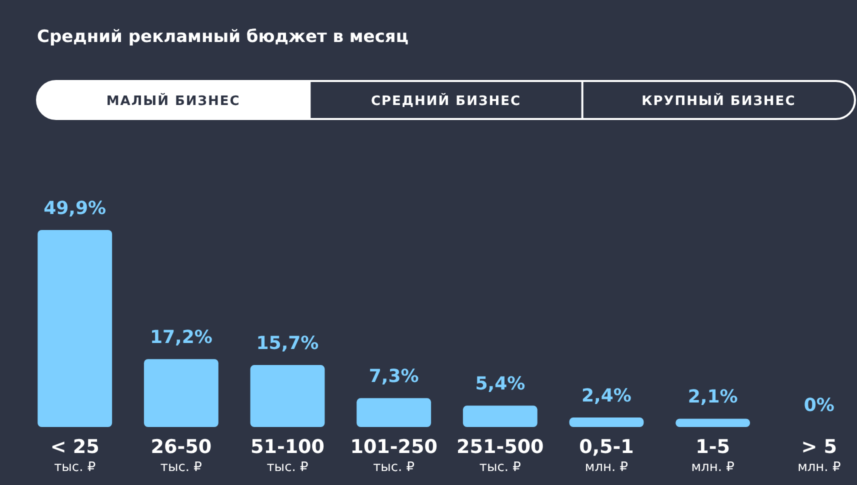 Image resolution: width=857 pixels, height=485 pixels. What do you see at coordinates (287, 455) in the screenshot?
I see `x-tick-label: 51-100 тыс. ₽` at bounding box center [287, 455].